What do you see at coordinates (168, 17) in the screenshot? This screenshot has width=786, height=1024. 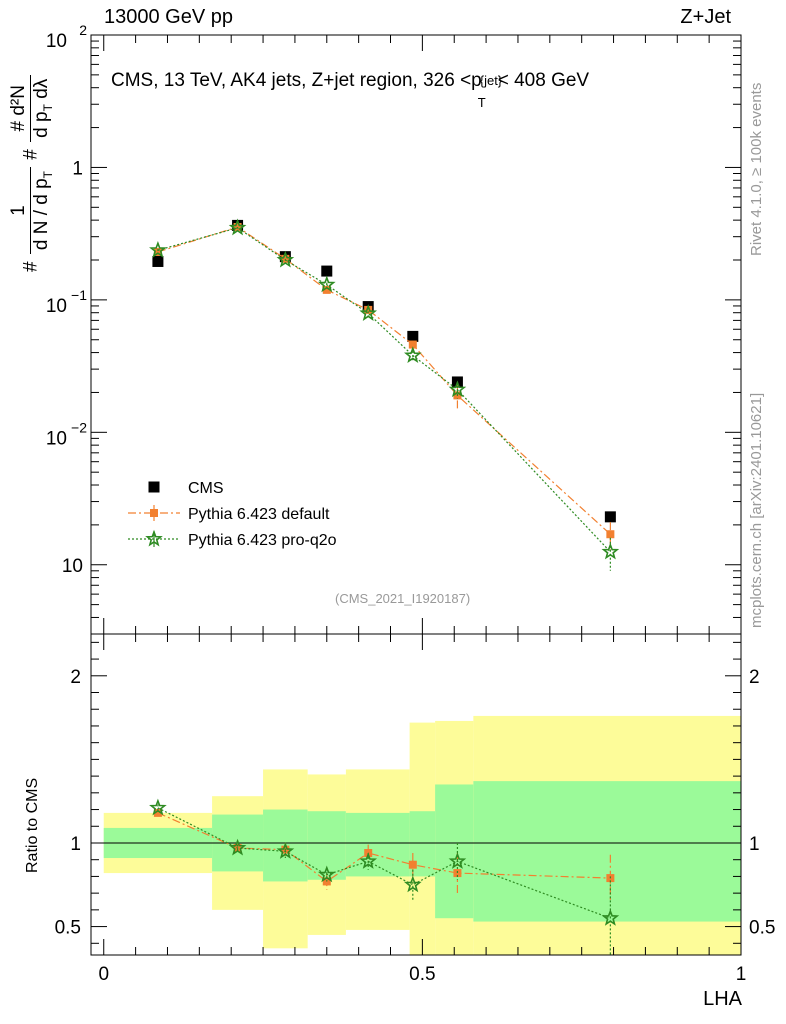 I see `process-title: 13000 GeV pp` at bounding box center [168, 17].